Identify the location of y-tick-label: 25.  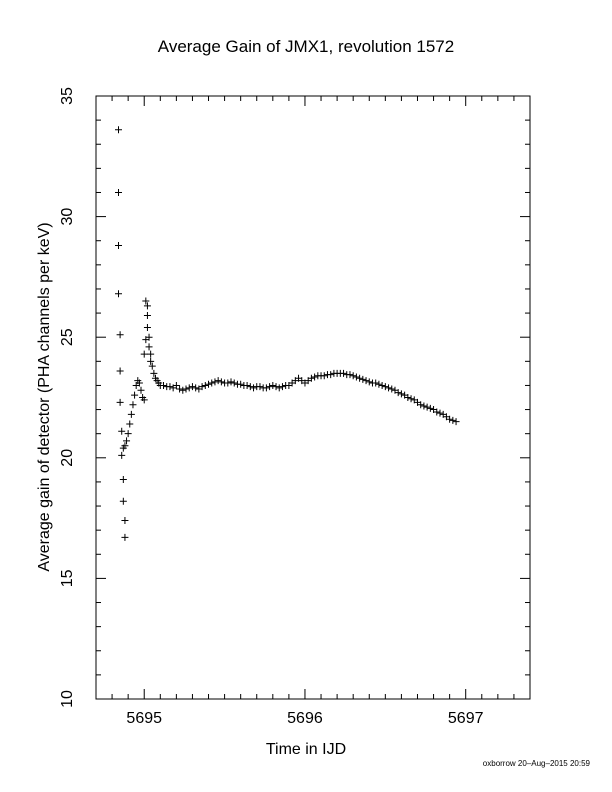
(67, 337).